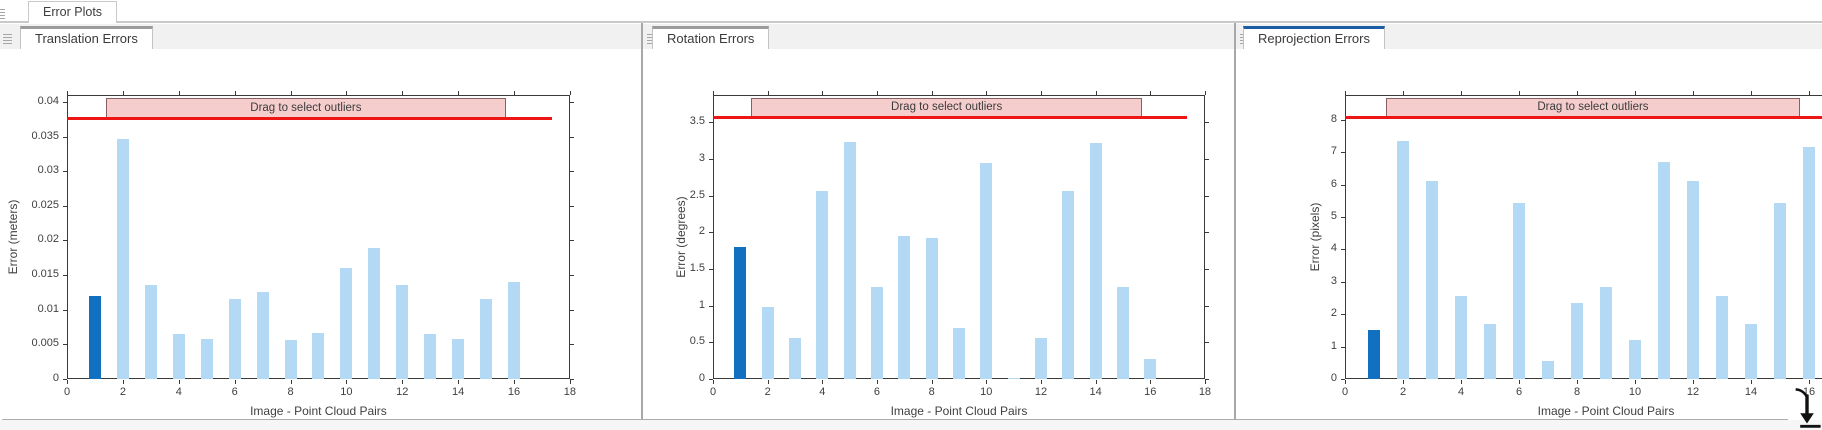 This screenshot has height=430, width=1822. Describe the element at coordinates (1345, 392) in the screenshot. I see `x-tick-label: 0` at that location.